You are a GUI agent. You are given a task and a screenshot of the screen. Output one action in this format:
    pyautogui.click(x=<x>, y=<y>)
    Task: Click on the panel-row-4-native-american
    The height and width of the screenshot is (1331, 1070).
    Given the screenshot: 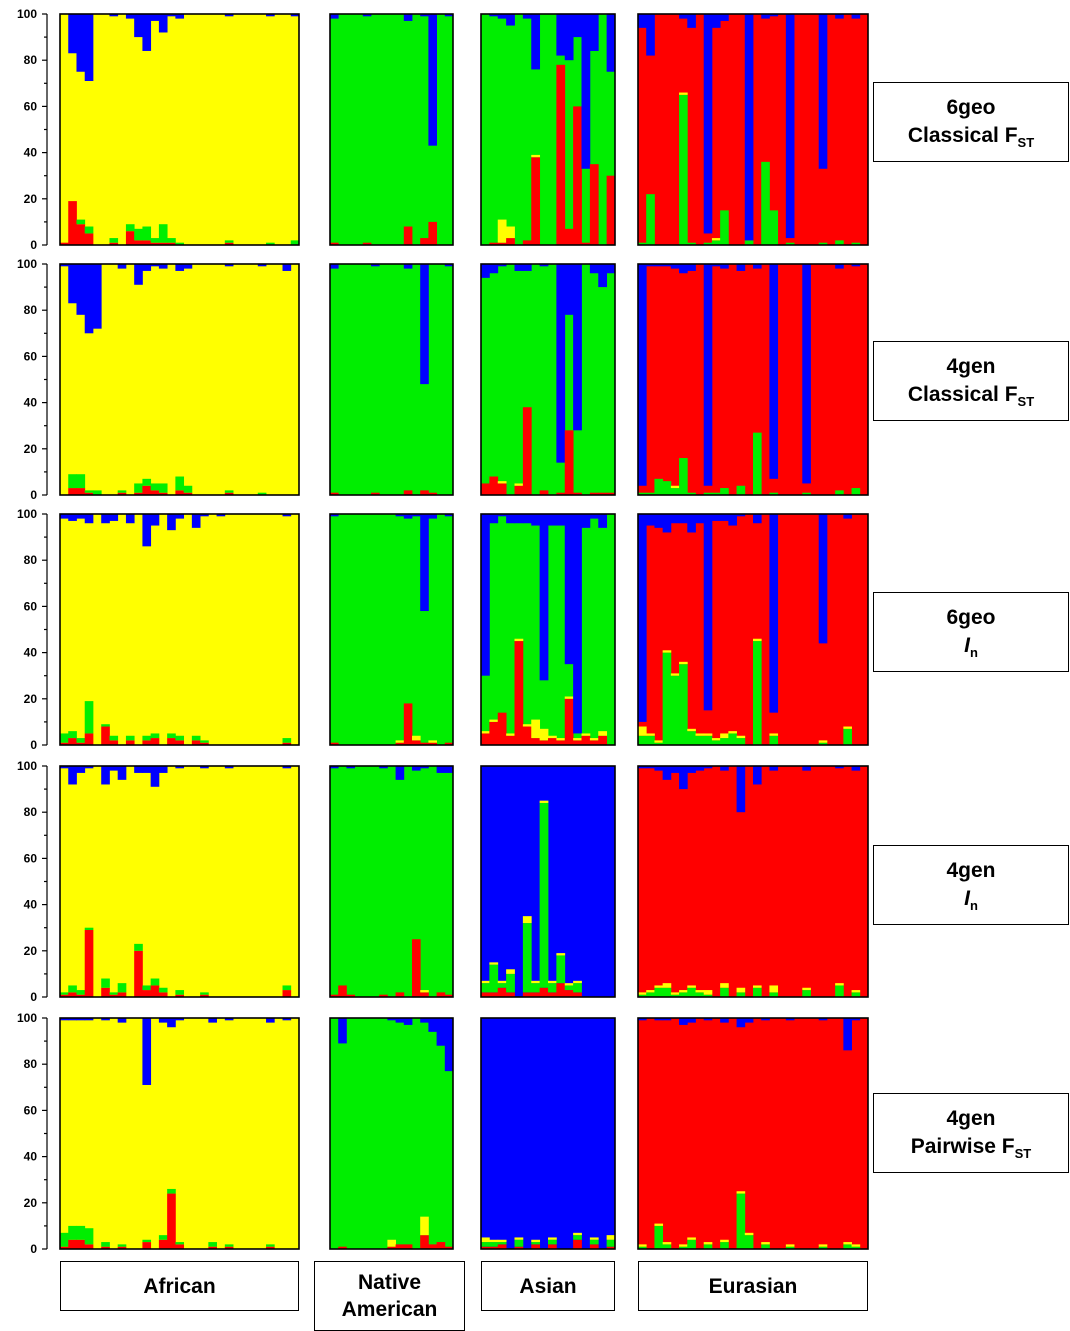 What is the action you would take?
    pyautogui.click(x=391, y=1133)
    